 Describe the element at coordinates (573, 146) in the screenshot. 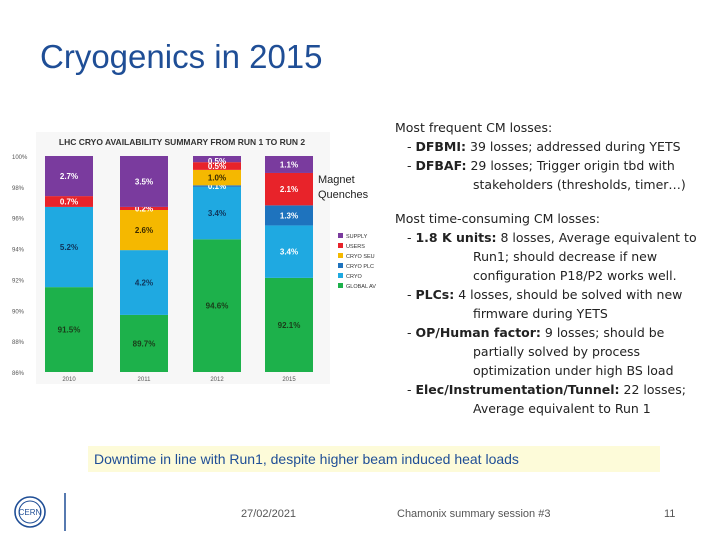

I see `item-text: 39 losses; addressed during YETS` at that location.